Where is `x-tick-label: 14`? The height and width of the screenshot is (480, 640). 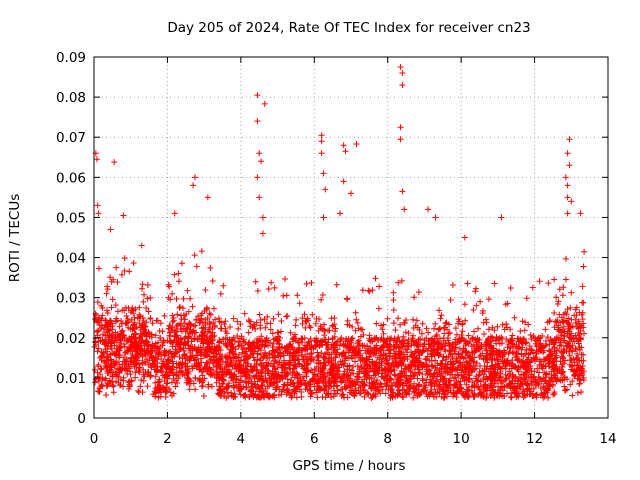 x-tick-label: 14 is located at coordinates (607, 439).